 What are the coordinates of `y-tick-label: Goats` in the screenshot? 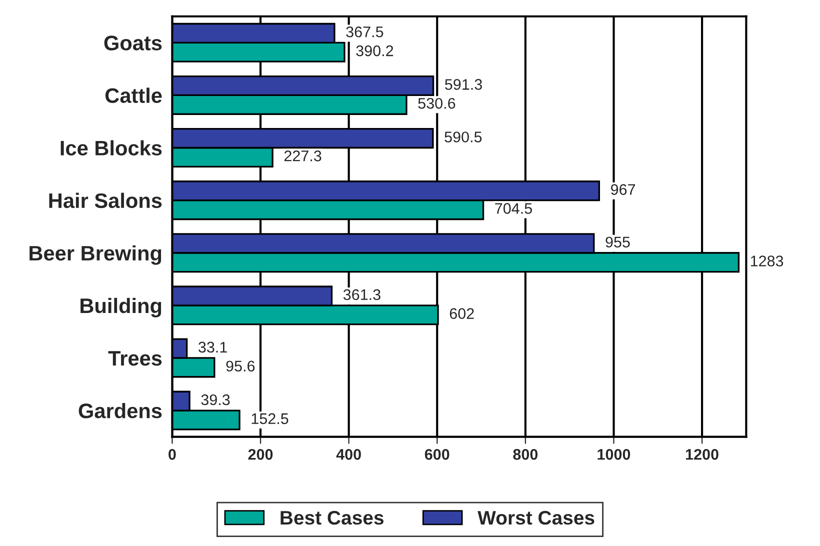 It's located at (133, 43).